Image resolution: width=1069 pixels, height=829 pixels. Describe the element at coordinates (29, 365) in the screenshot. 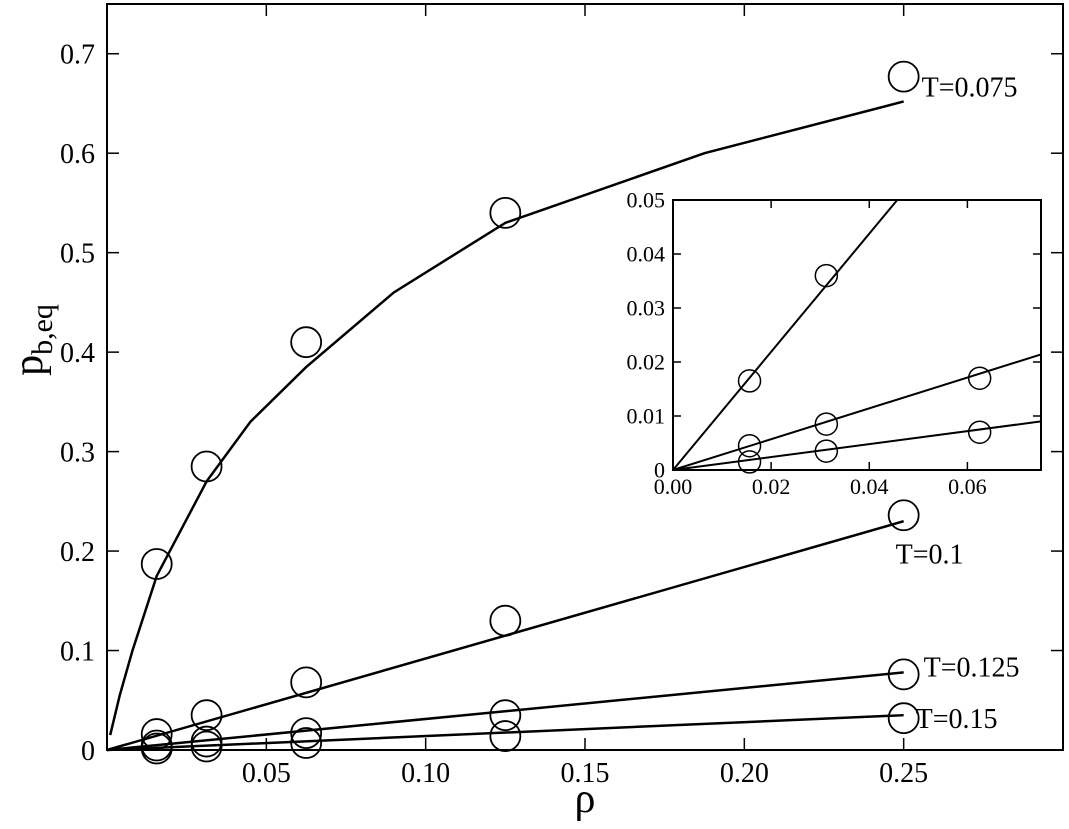

I see `y-axis-label-main: p` at that location.